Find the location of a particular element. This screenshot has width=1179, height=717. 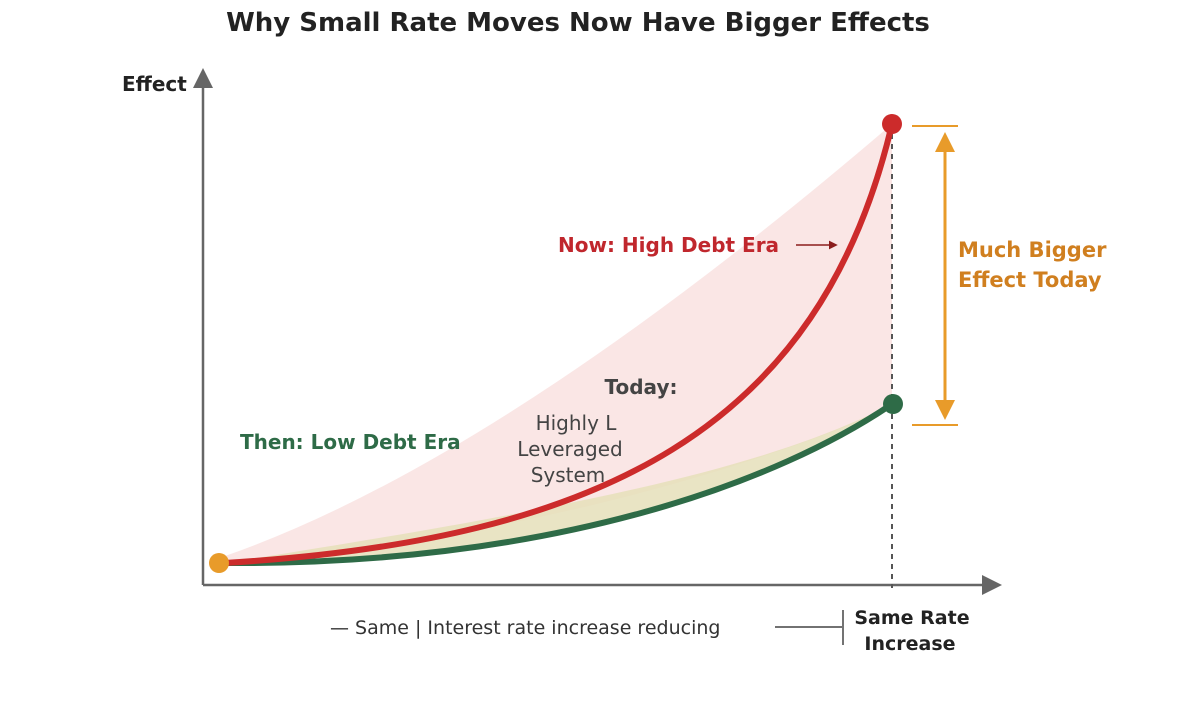

then-curve-label: Then: Low Debt Era is located at coordinates (350, 442).